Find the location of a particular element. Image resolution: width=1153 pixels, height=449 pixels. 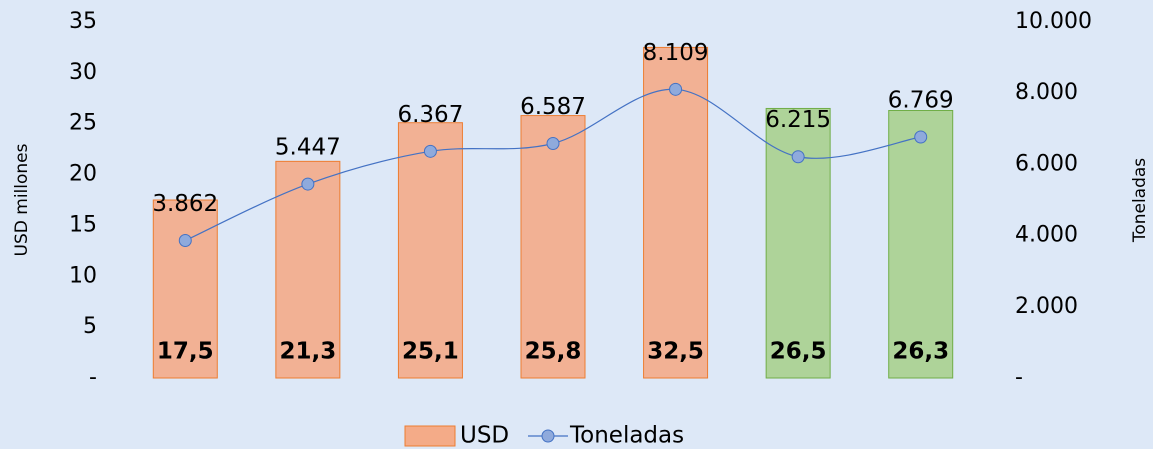

line-value-label: 6.587 is located at coordinates (553, 107).